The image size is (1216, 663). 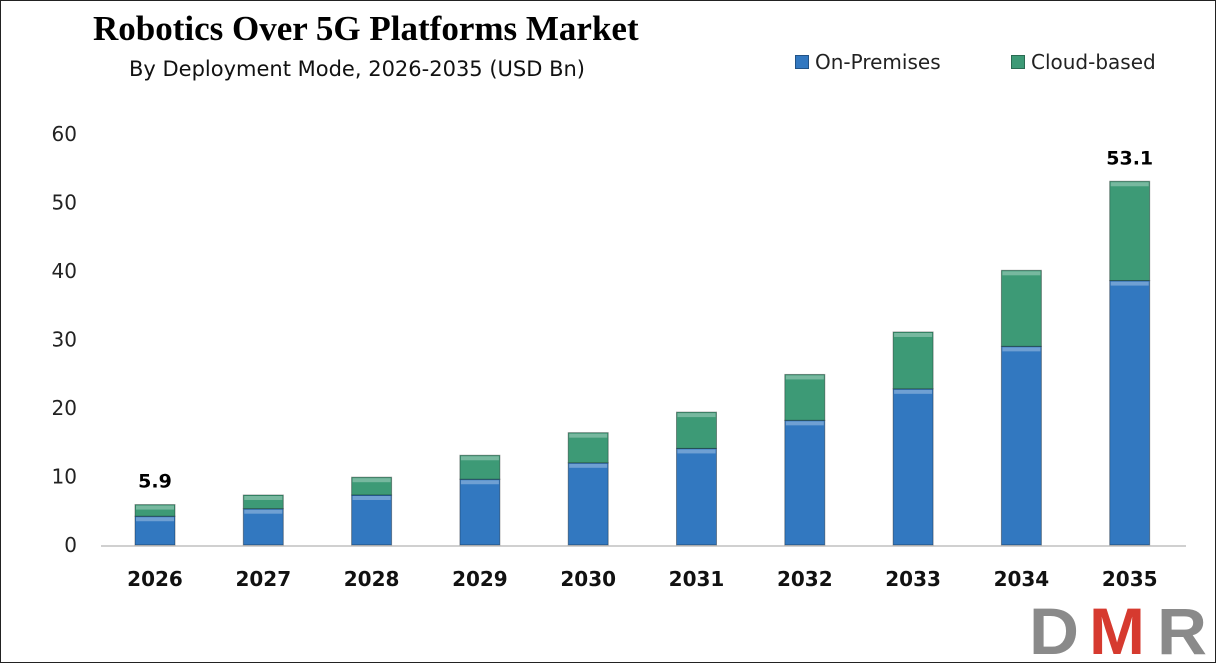 What do you see at coordinates (372, 520) in the screenshot?
I see `bar-on-premises-2028` at bounding box center [372, 520].